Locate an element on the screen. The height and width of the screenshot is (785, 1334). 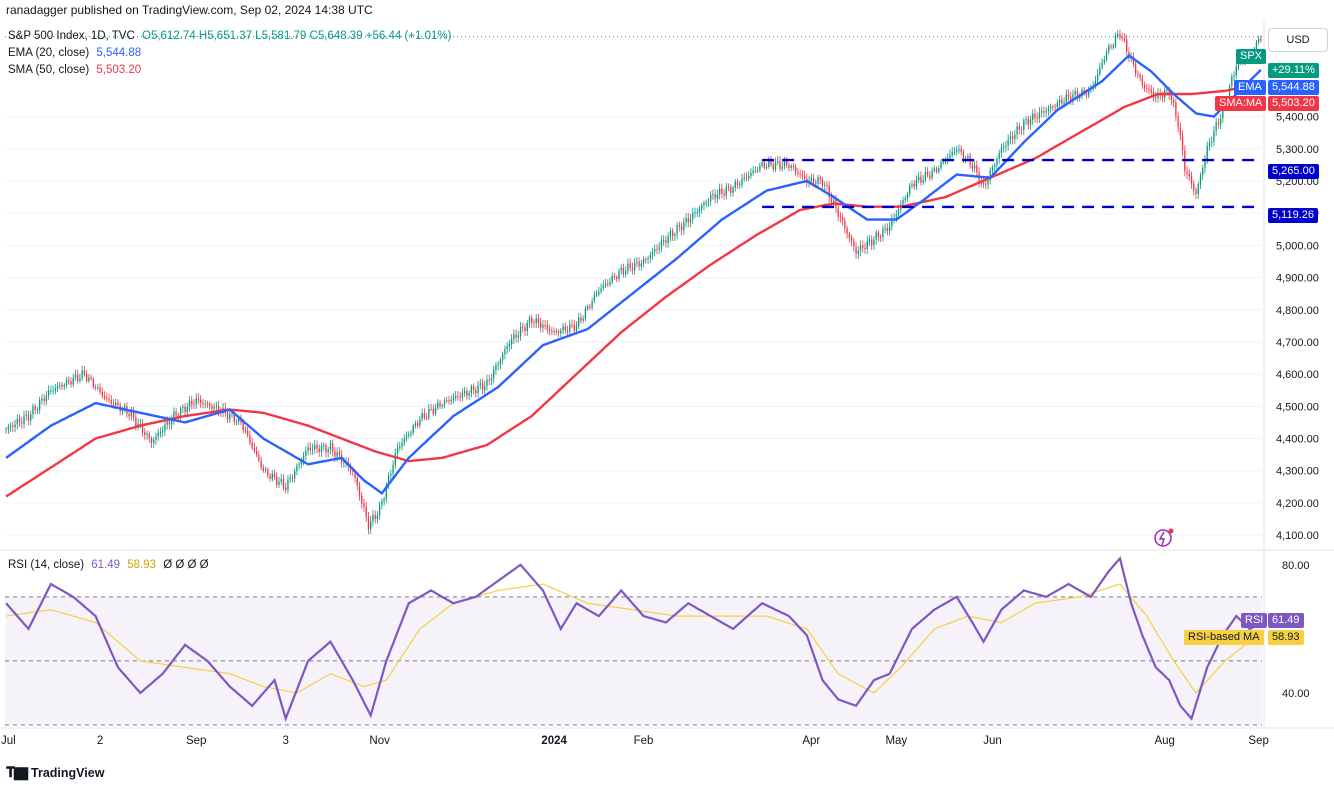
tradingview-footer: 𝐓▇ TradingView is located at coordinates (55, 772).